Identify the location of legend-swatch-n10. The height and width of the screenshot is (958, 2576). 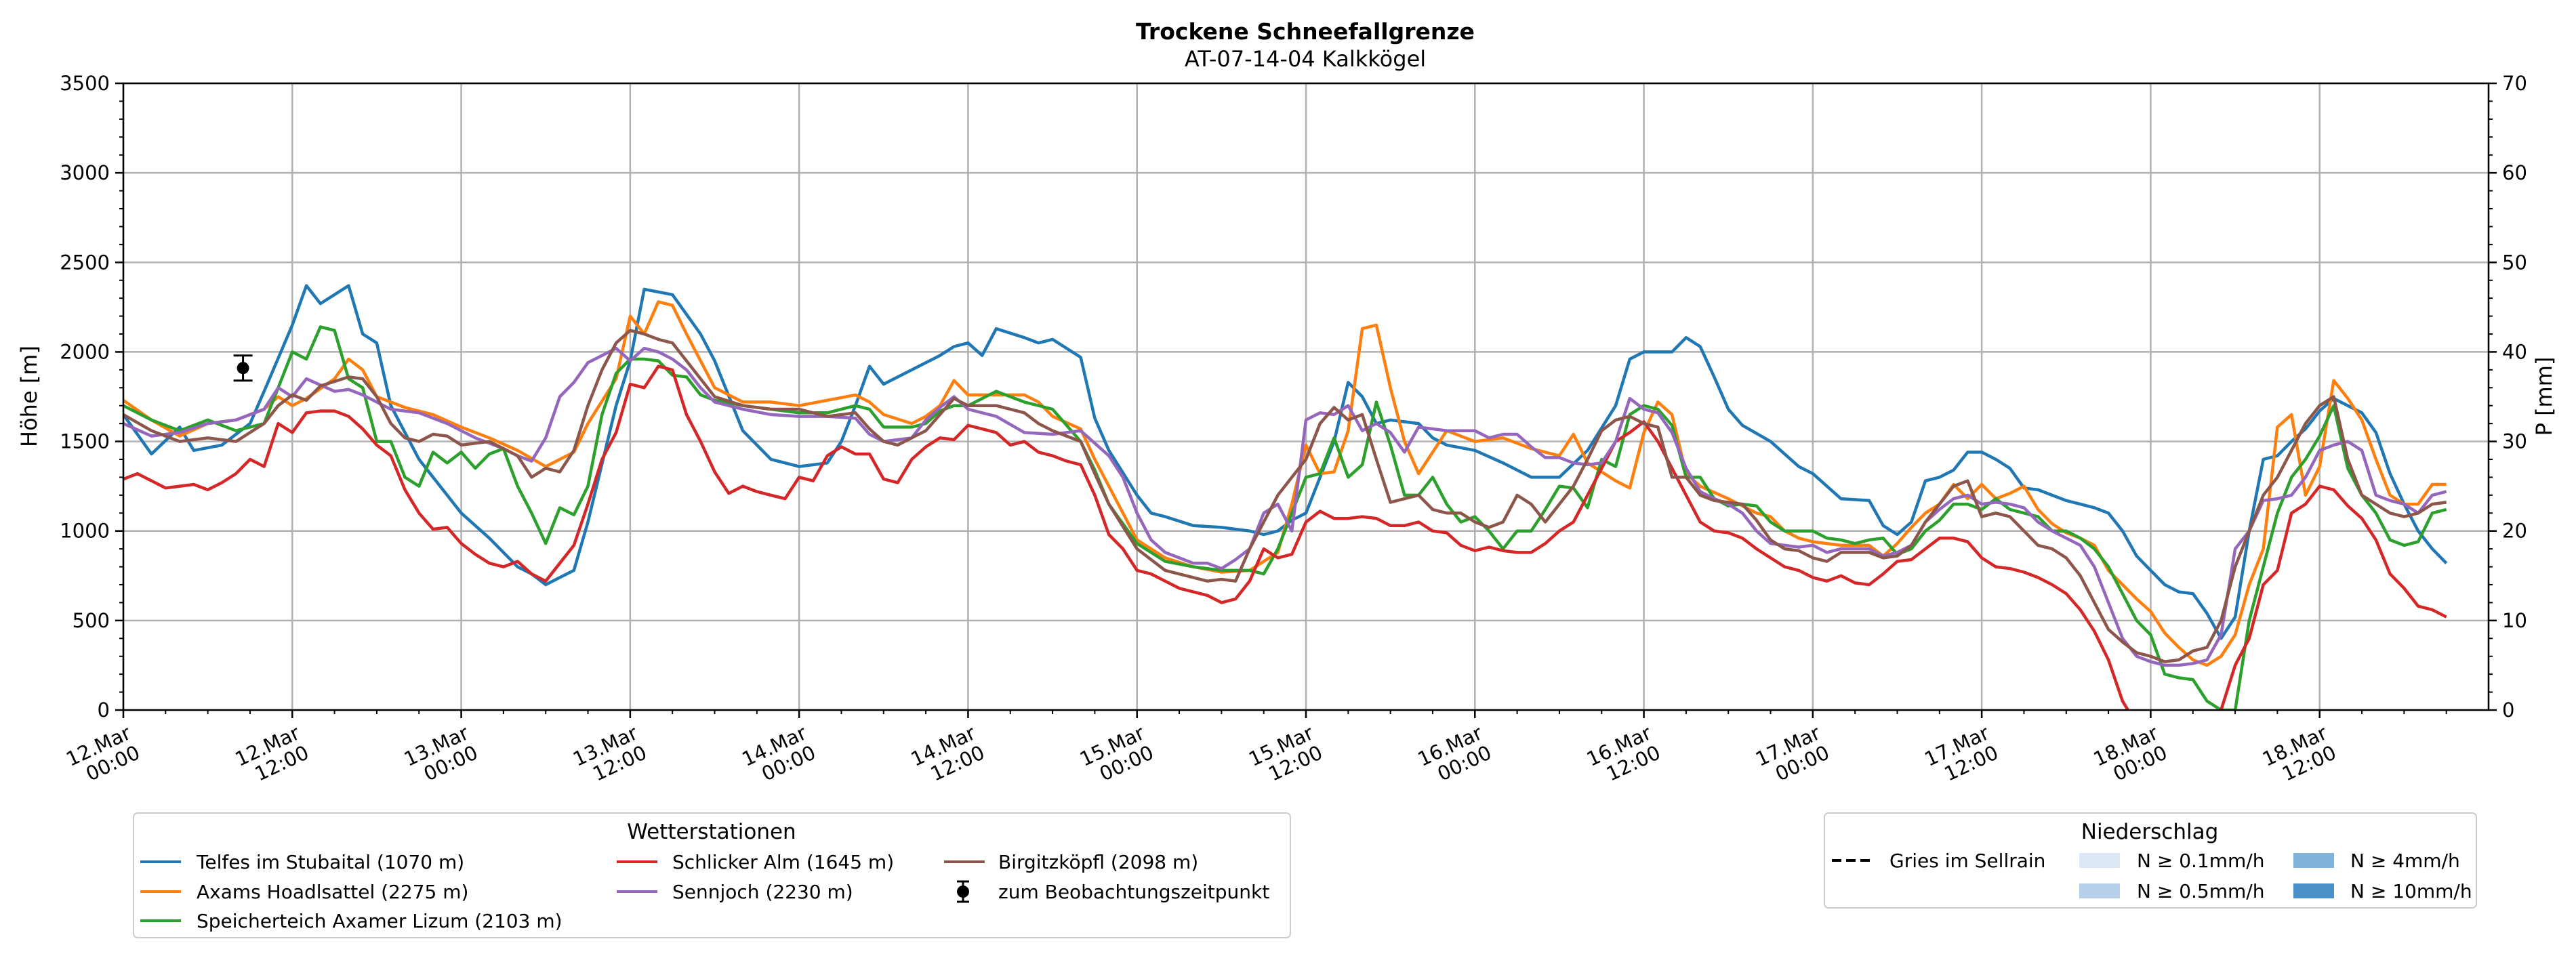
(2314, 890).